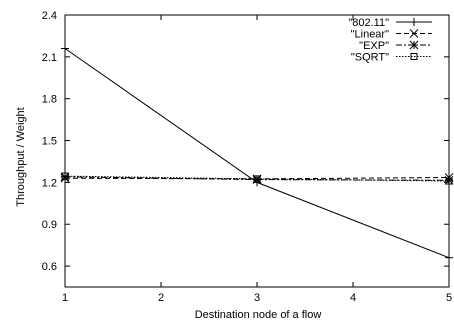 The width and height of the screenshot is (454, 320). I want to click on x-tick-label: 2, so click(161, 298).